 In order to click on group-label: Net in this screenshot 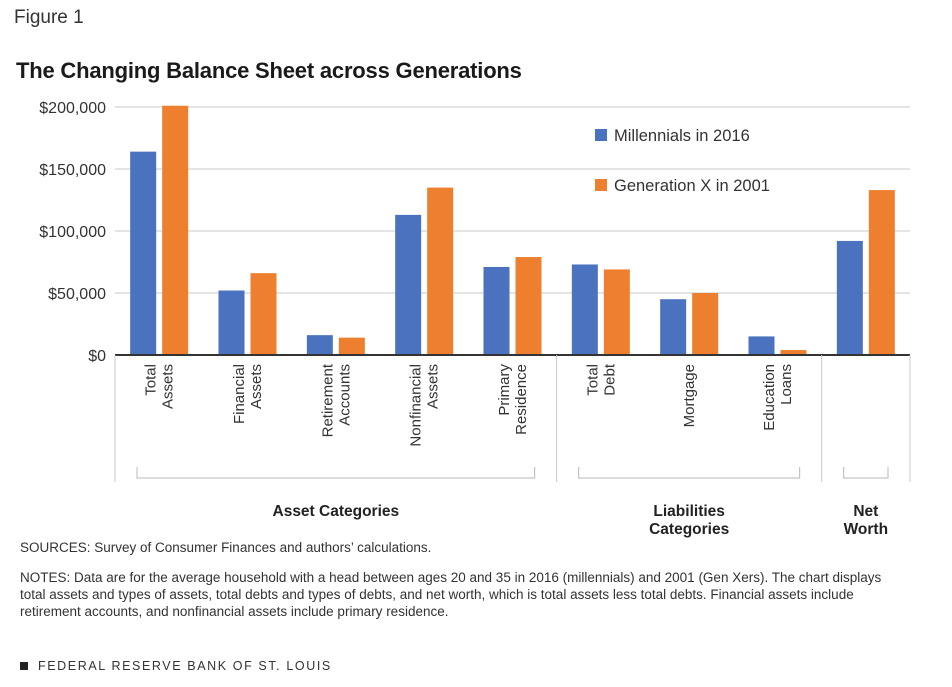, I will do `click(865, 511)`.